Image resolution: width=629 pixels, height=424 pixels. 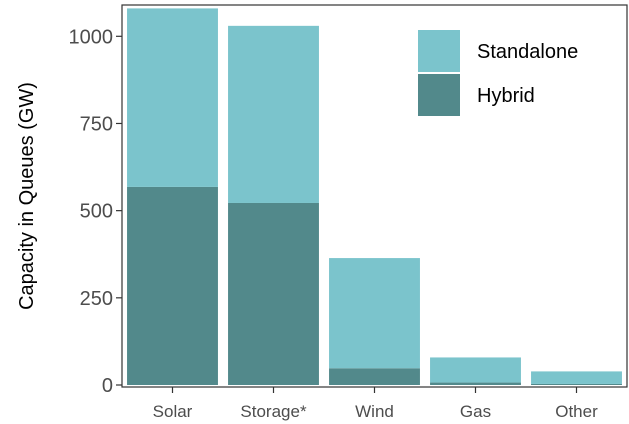 I want to click on bar-hybrid-other, so click(x=576, y=384).